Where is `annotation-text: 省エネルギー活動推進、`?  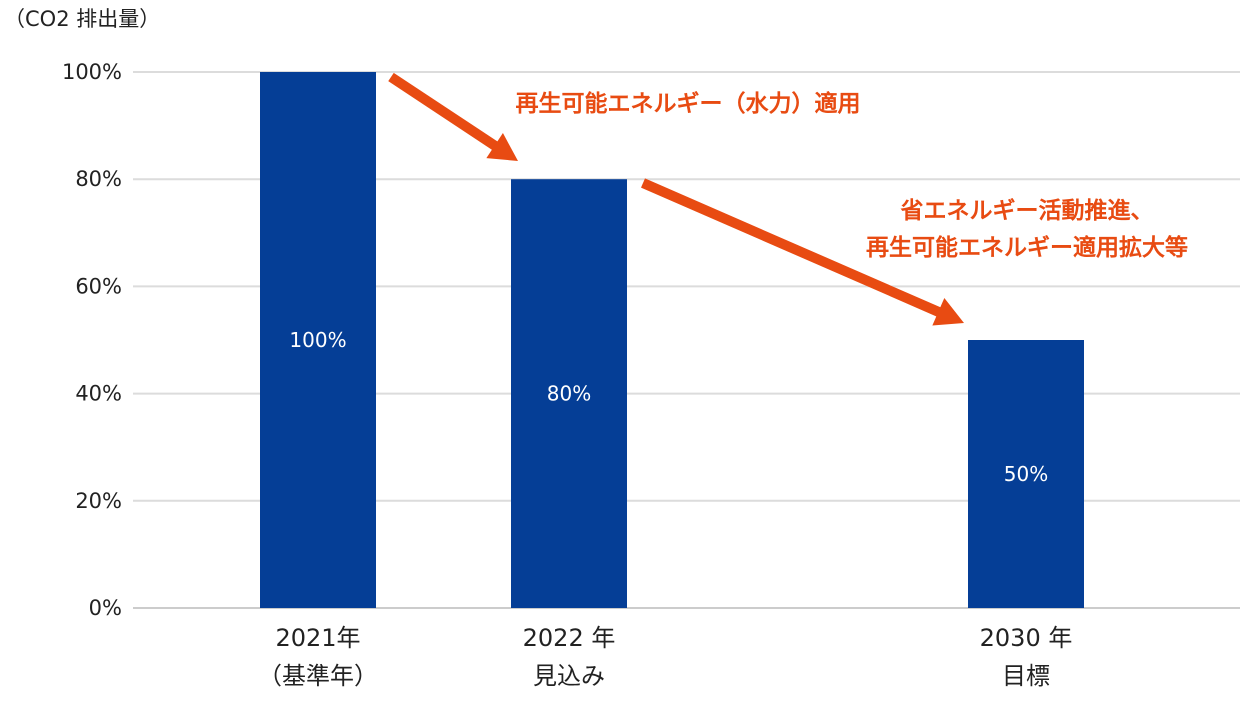
annotation-text: 省エネルギー活動推進、 is located at coordinates (1027, 211).